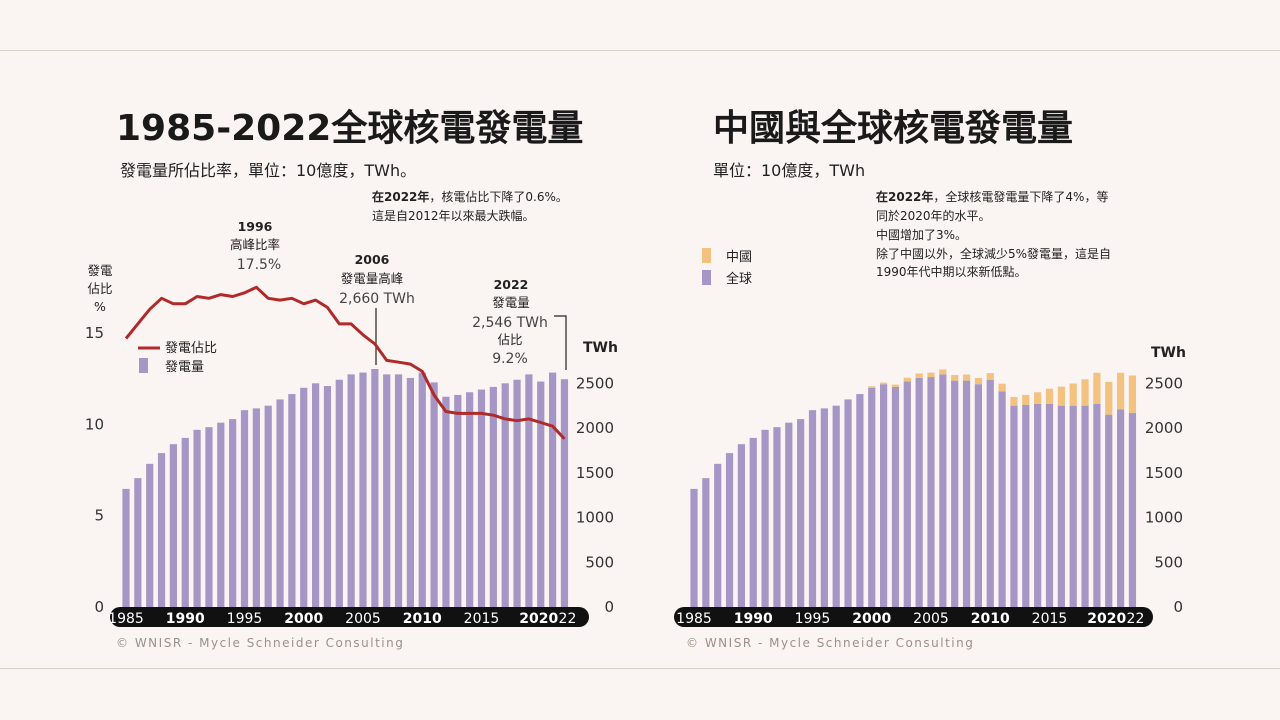  What do you see at coordinates (143, 365) in the screenshot?
I see `legend-bar-swatch` at bounding box center [143, 365].